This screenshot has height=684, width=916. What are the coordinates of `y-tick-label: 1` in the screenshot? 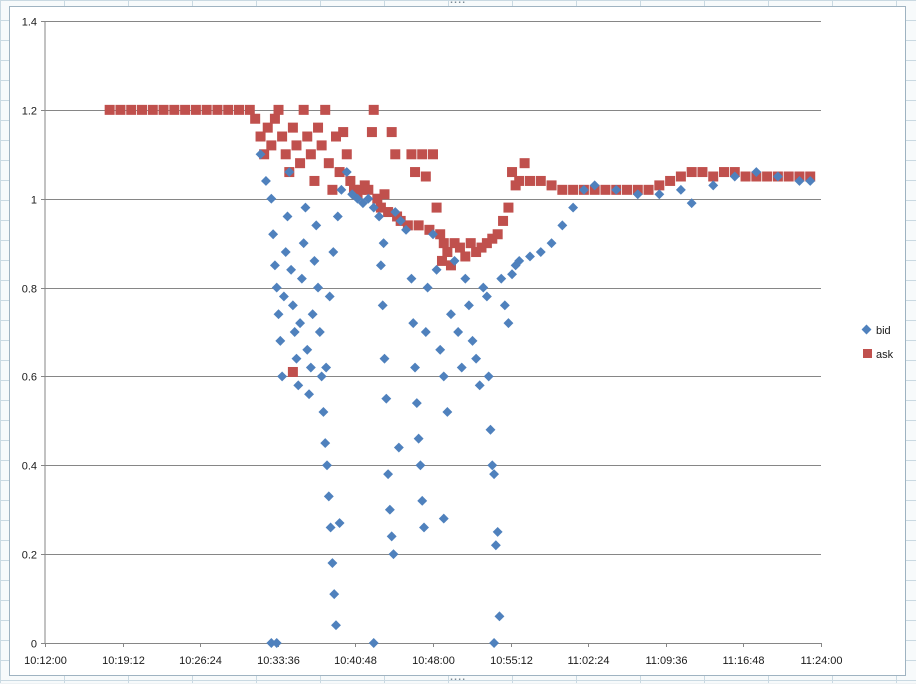 It's located at (34, 201).